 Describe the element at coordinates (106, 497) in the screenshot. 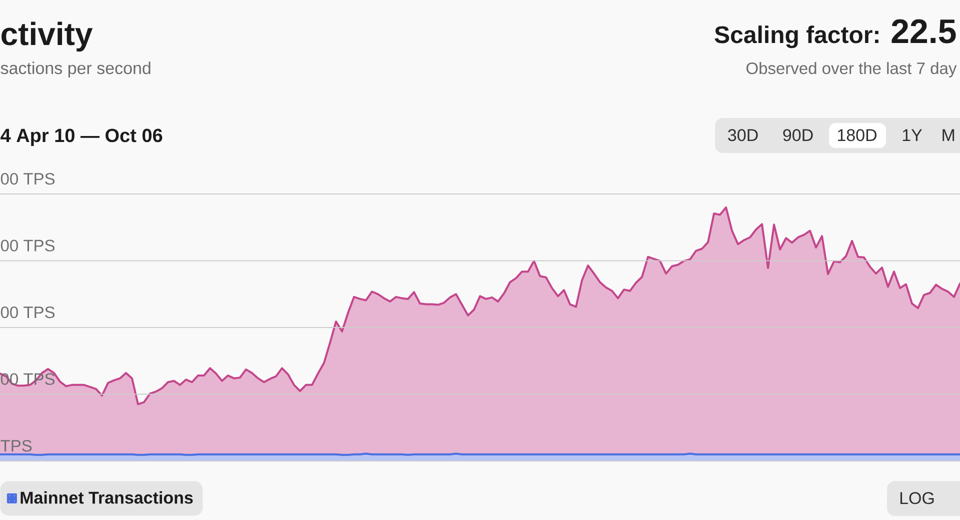

I see `legend-label: Mainnet Transactions` at that location.